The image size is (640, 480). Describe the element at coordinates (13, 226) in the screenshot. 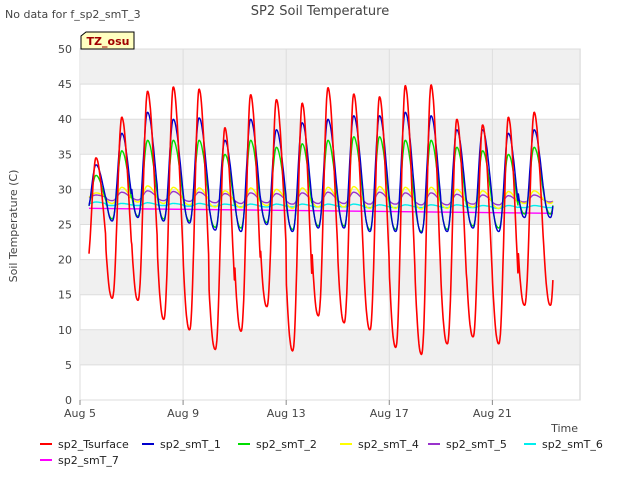

I see `y-axis-label: Soil Temperature (C)` at that location.